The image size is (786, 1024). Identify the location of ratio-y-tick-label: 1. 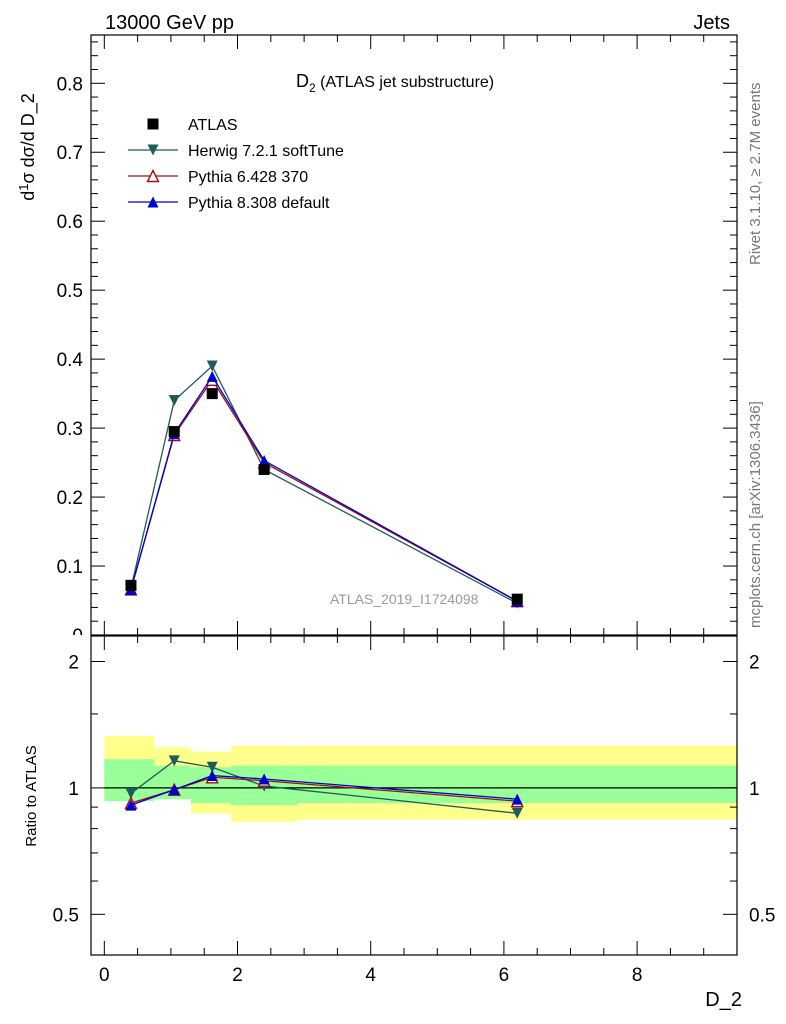
(73, 789).